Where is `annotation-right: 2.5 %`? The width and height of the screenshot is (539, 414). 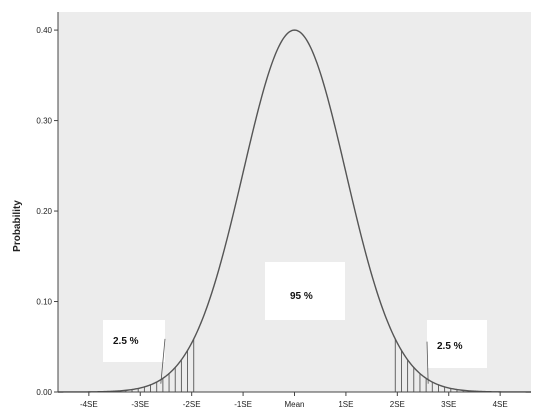
annotation-right: 2.5 % is located at coordinates (456, 352).